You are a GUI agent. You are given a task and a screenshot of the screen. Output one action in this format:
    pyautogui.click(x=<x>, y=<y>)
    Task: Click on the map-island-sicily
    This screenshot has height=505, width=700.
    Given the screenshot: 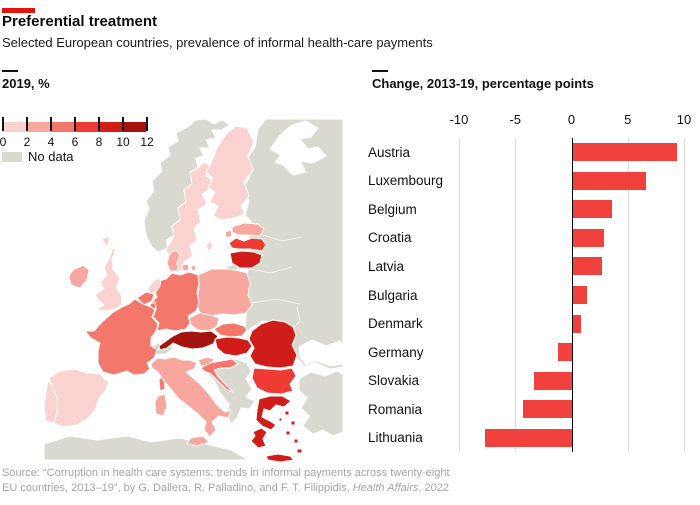 What is the action you would take?
    pyautogui.click(x=198, y=441)
    